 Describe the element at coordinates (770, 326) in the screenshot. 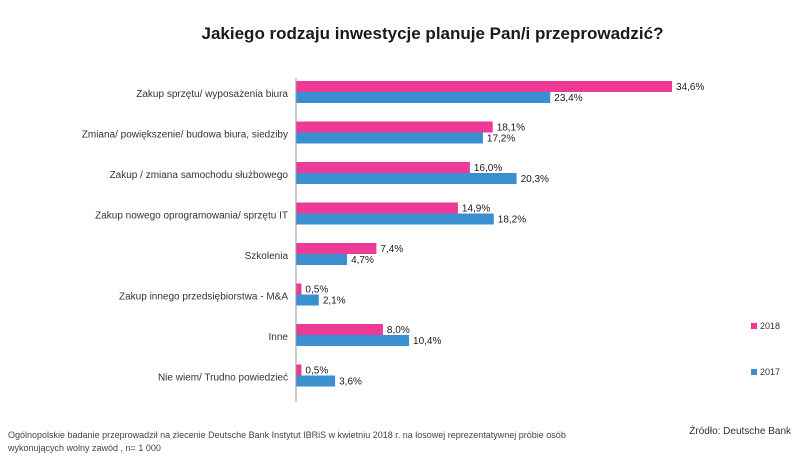

I see `legend-label-2018: 2018` at that location.